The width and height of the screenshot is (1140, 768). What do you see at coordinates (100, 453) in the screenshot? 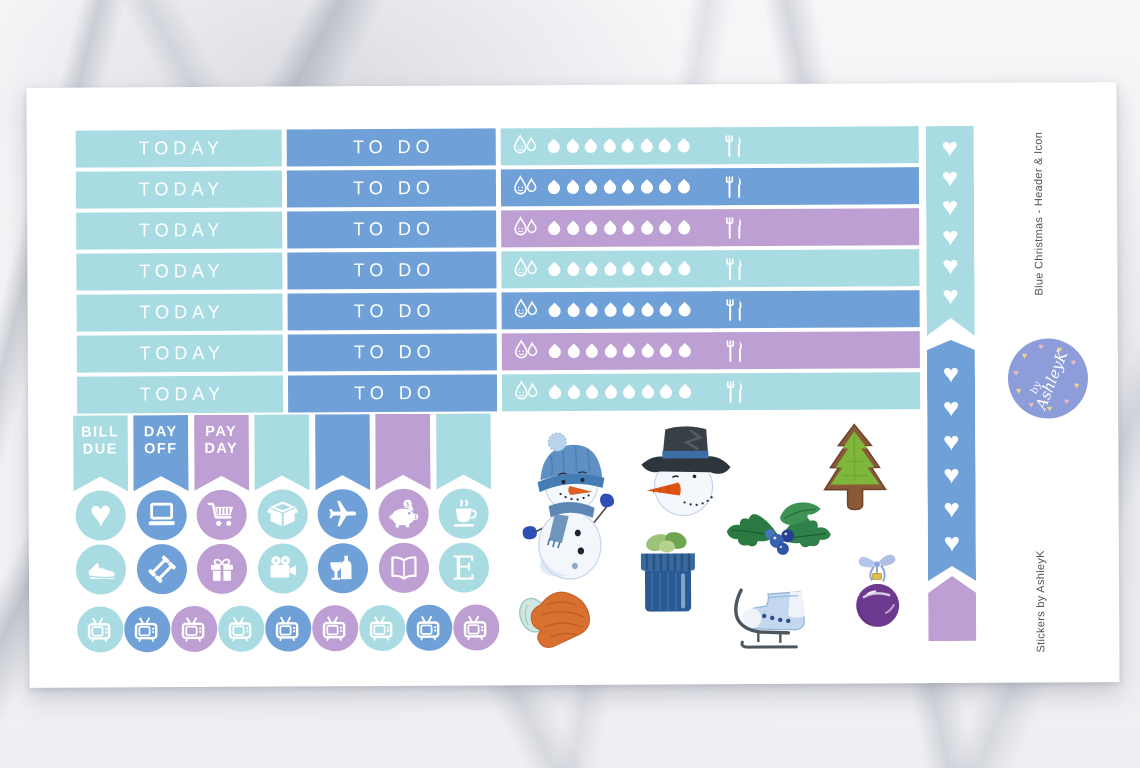
I see `flag-sticker-bill-due: BILL DUE` at bounding box center [100, 453].